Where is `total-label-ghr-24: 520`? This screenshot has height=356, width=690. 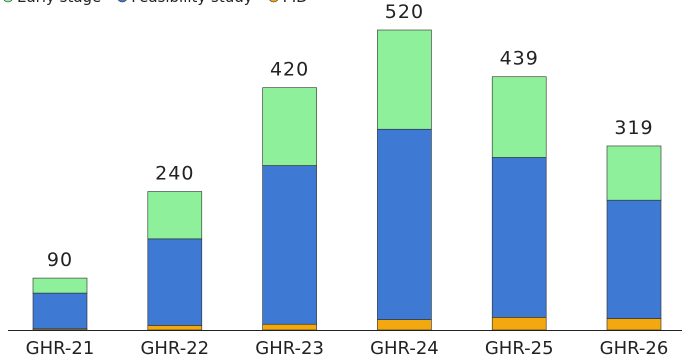 total-label-ghr-24: 520 is located at coordinates (404, 12).